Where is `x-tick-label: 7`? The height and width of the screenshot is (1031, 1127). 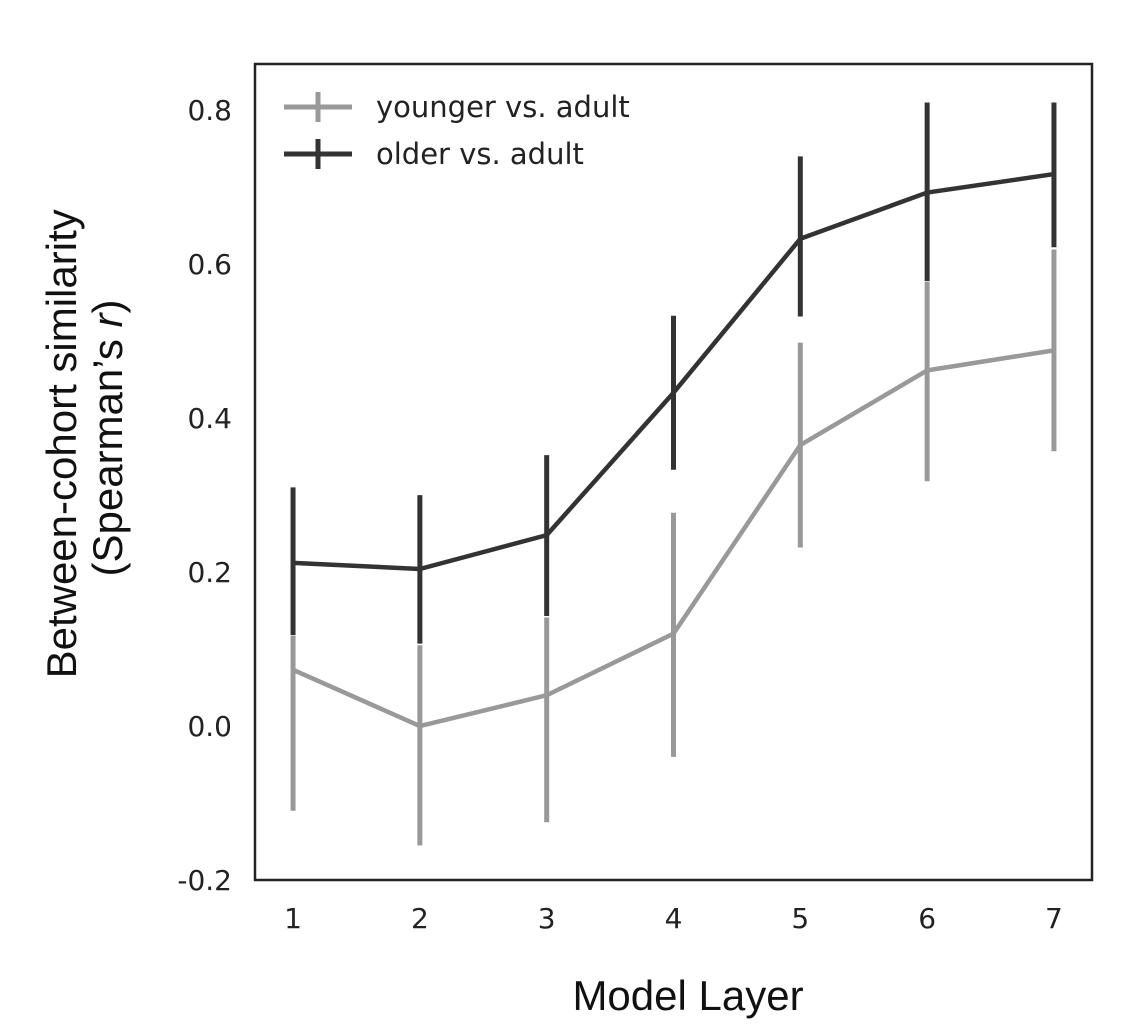 x-tick-label: 7 is located at coordinates (1054, 918).